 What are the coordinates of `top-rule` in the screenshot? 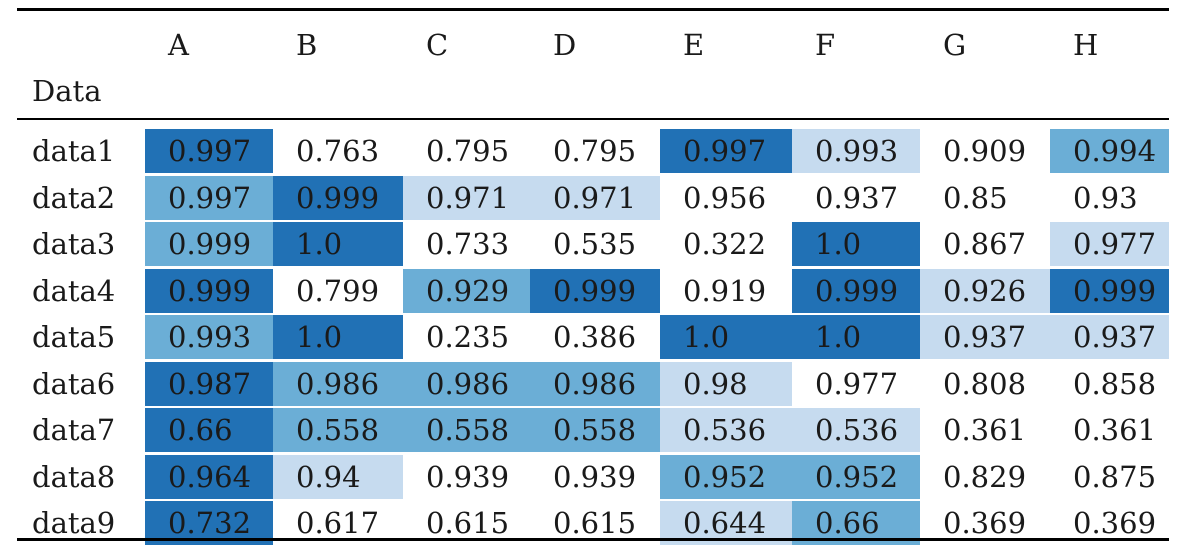 It's located at (593, 9).